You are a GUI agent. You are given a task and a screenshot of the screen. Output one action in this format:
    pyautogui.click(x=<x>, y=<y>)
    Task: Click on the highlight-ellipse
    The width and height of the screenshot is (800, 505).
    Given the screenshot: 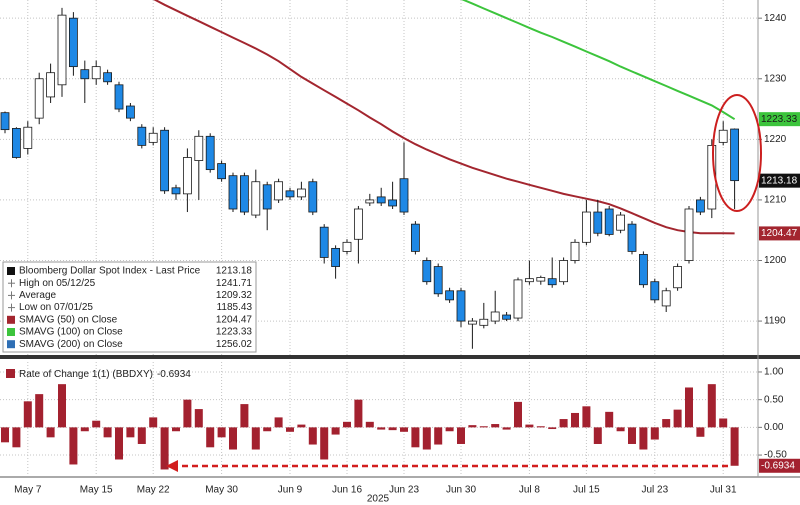 What is the action you would take?
    pyautogui.click(x=737, y=153)
    